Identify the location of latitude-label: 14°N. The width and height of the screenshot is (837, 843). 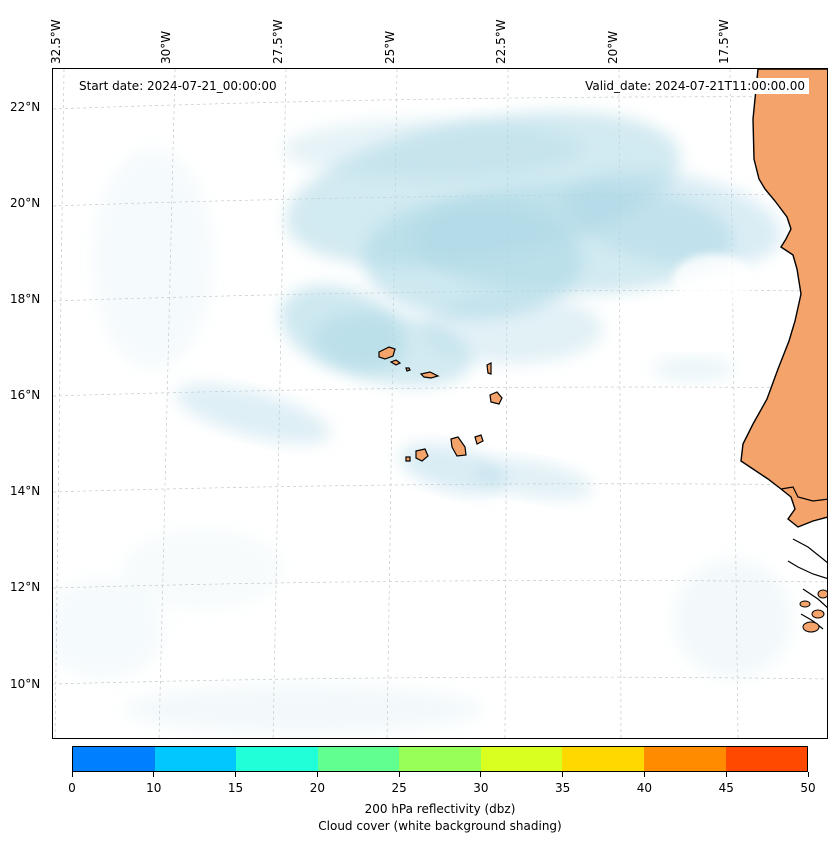
(25, 491).